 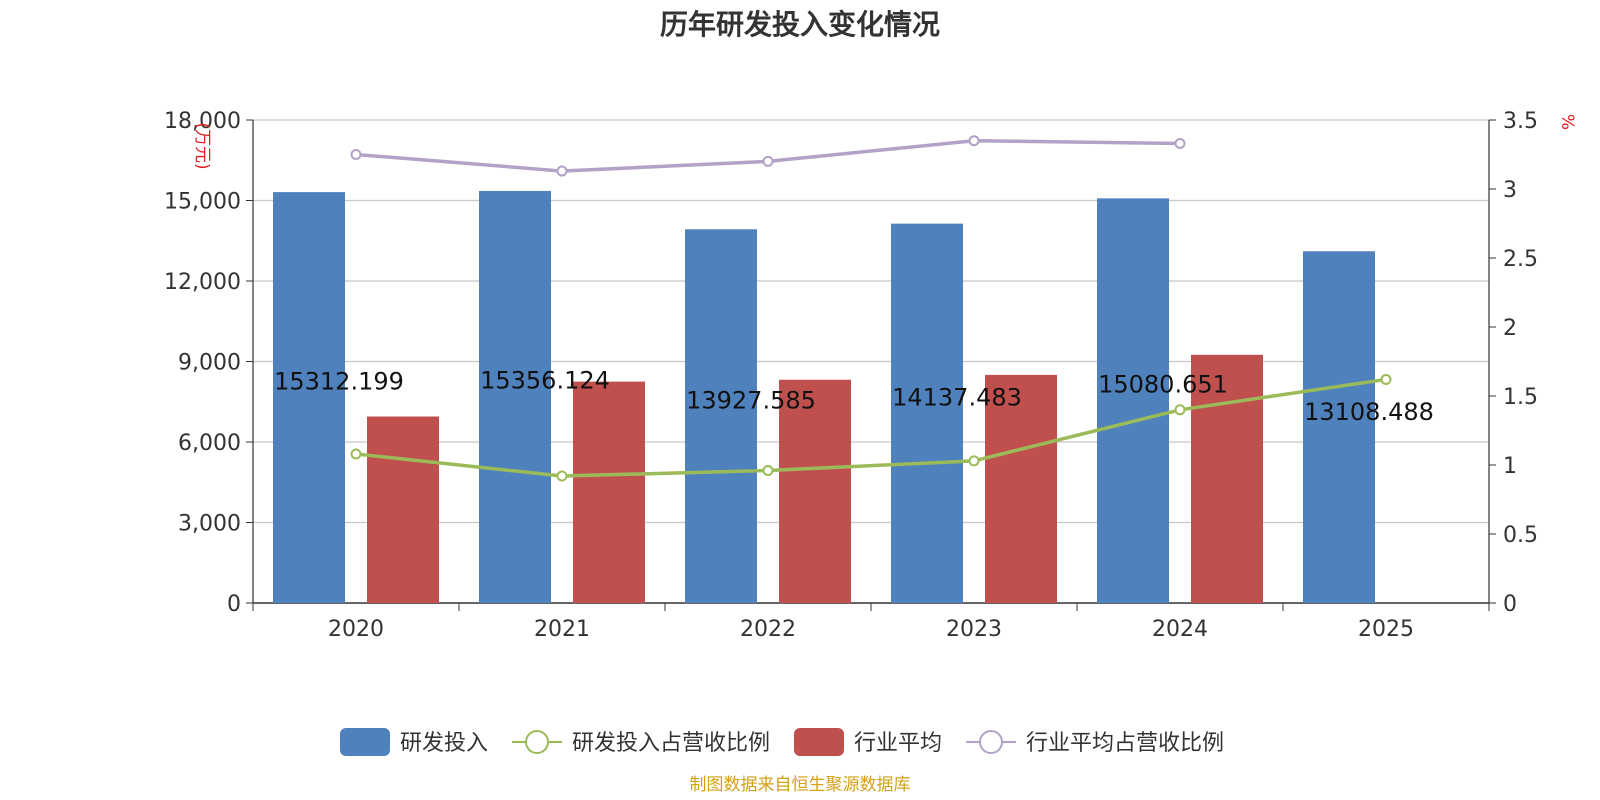 I want to click on x-tick-label: 2024, so click(x=1180, y=629).